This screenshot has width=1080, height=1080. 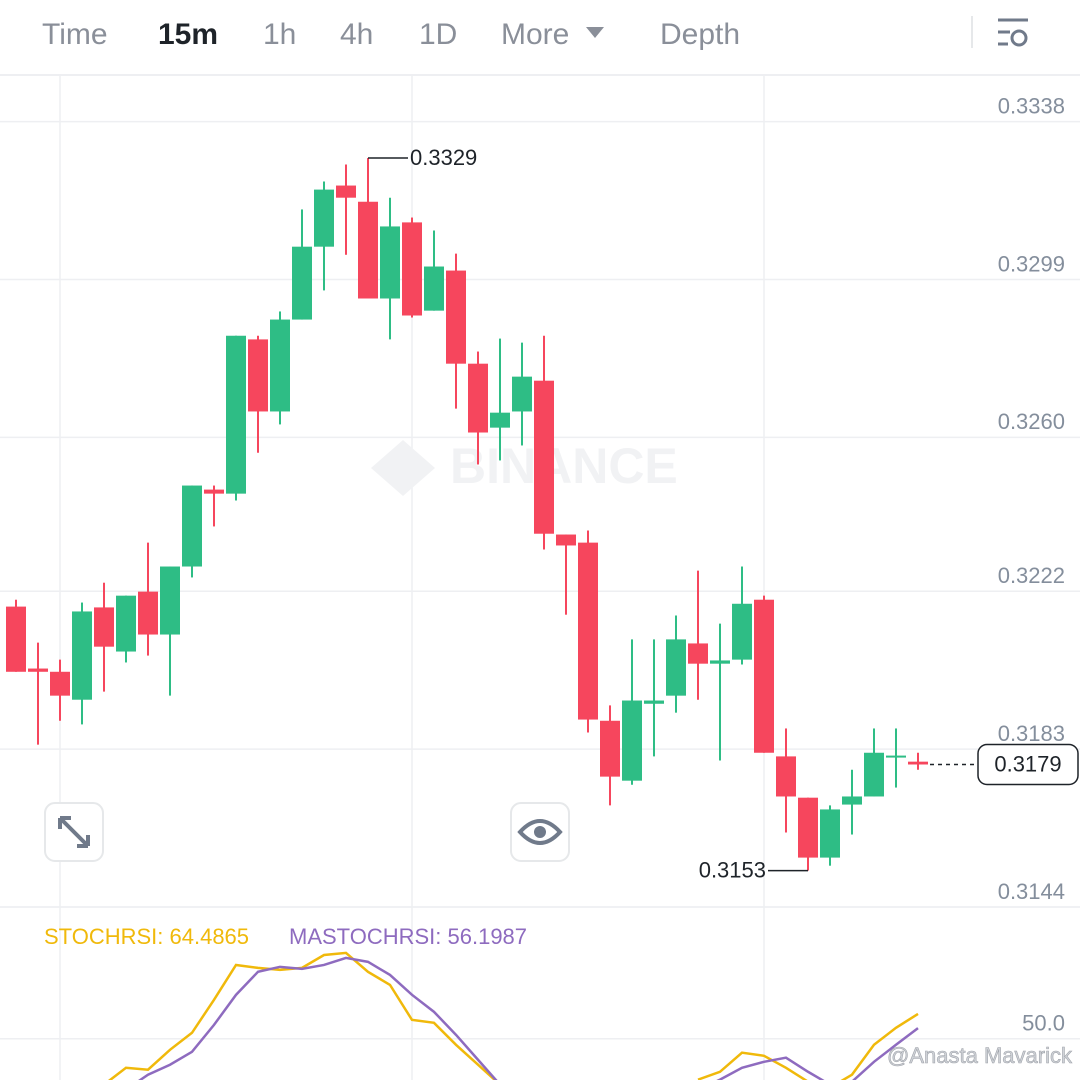 I want to click on watermark: BINANCE, so click(x=564, y=466).